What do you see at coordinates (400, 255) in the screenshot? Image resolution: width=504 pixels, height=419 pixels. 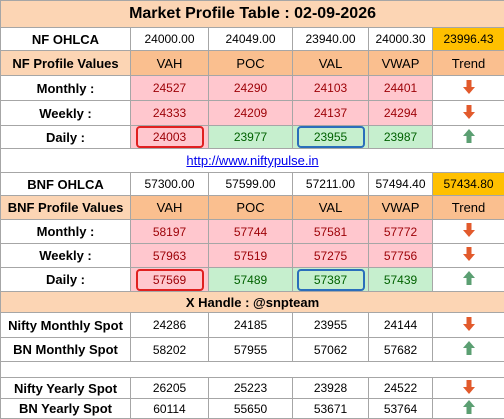 I see `value-cell: 57756` at bounding box center [400, 255].